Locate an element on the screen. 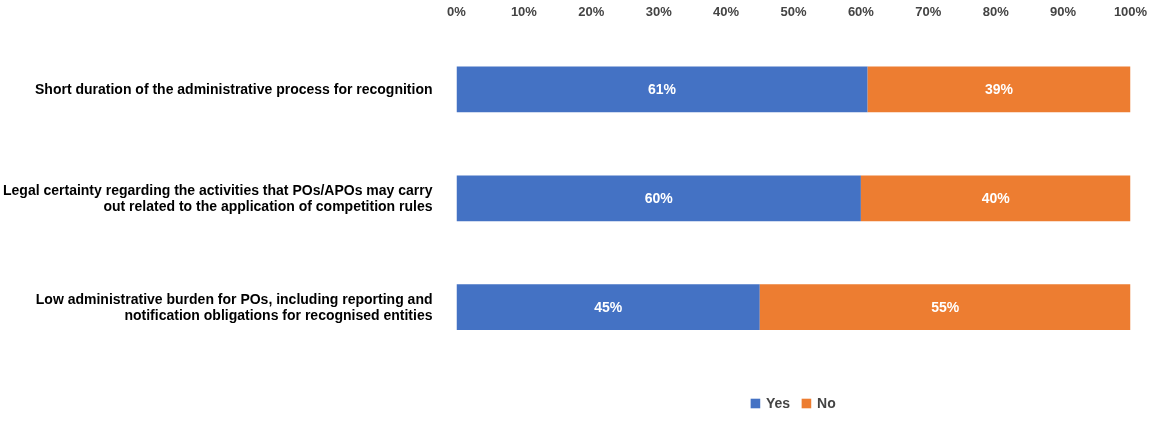 Image resolution: width=1167 pixels, height=432 pixels. legend-label: Yes is located at coordinates (778, 403).